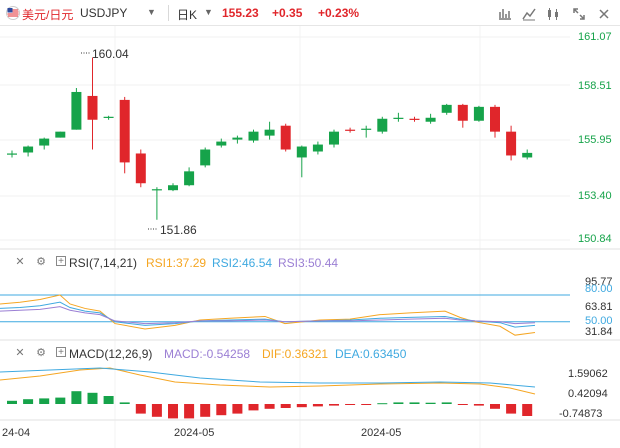  What do you see at coordinates (207, 354) in the screenshot?
I see `macd-value: MACD:-0.54258` at bounding box center [207, 354].